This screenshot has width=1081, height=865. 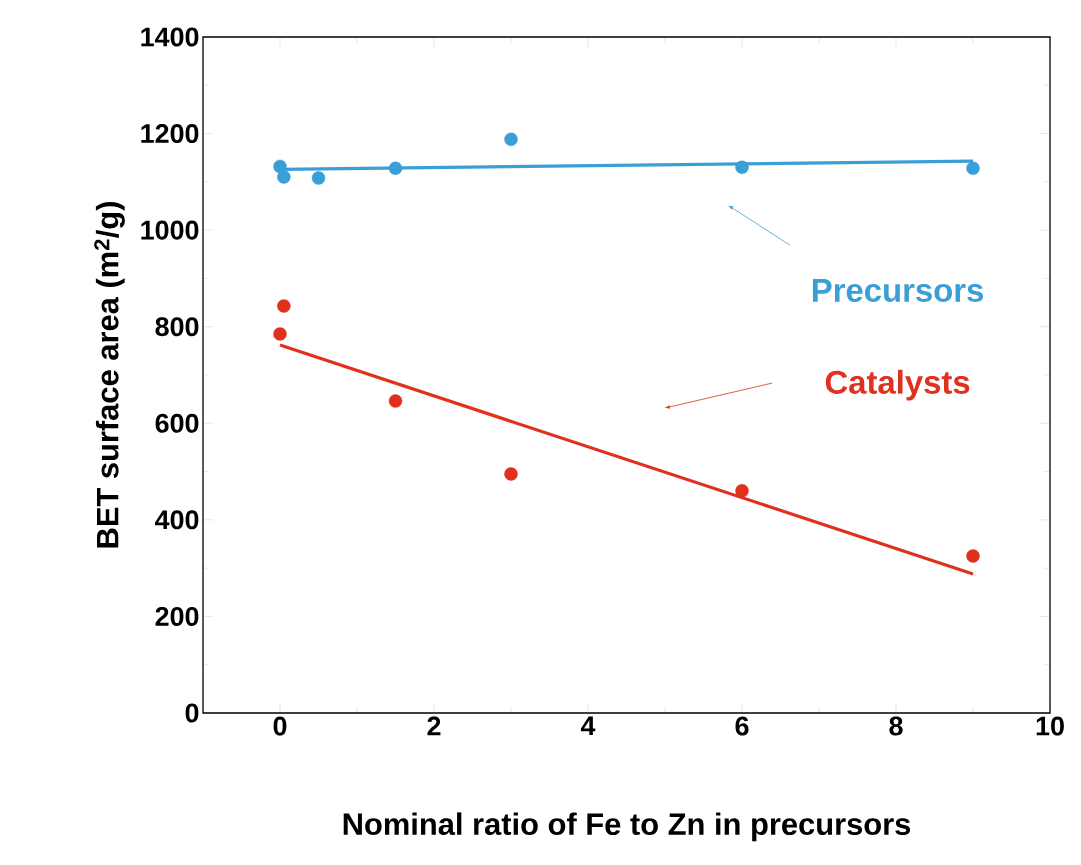 I want to click on x-tick-label: 4, so click(x=588, y=726).